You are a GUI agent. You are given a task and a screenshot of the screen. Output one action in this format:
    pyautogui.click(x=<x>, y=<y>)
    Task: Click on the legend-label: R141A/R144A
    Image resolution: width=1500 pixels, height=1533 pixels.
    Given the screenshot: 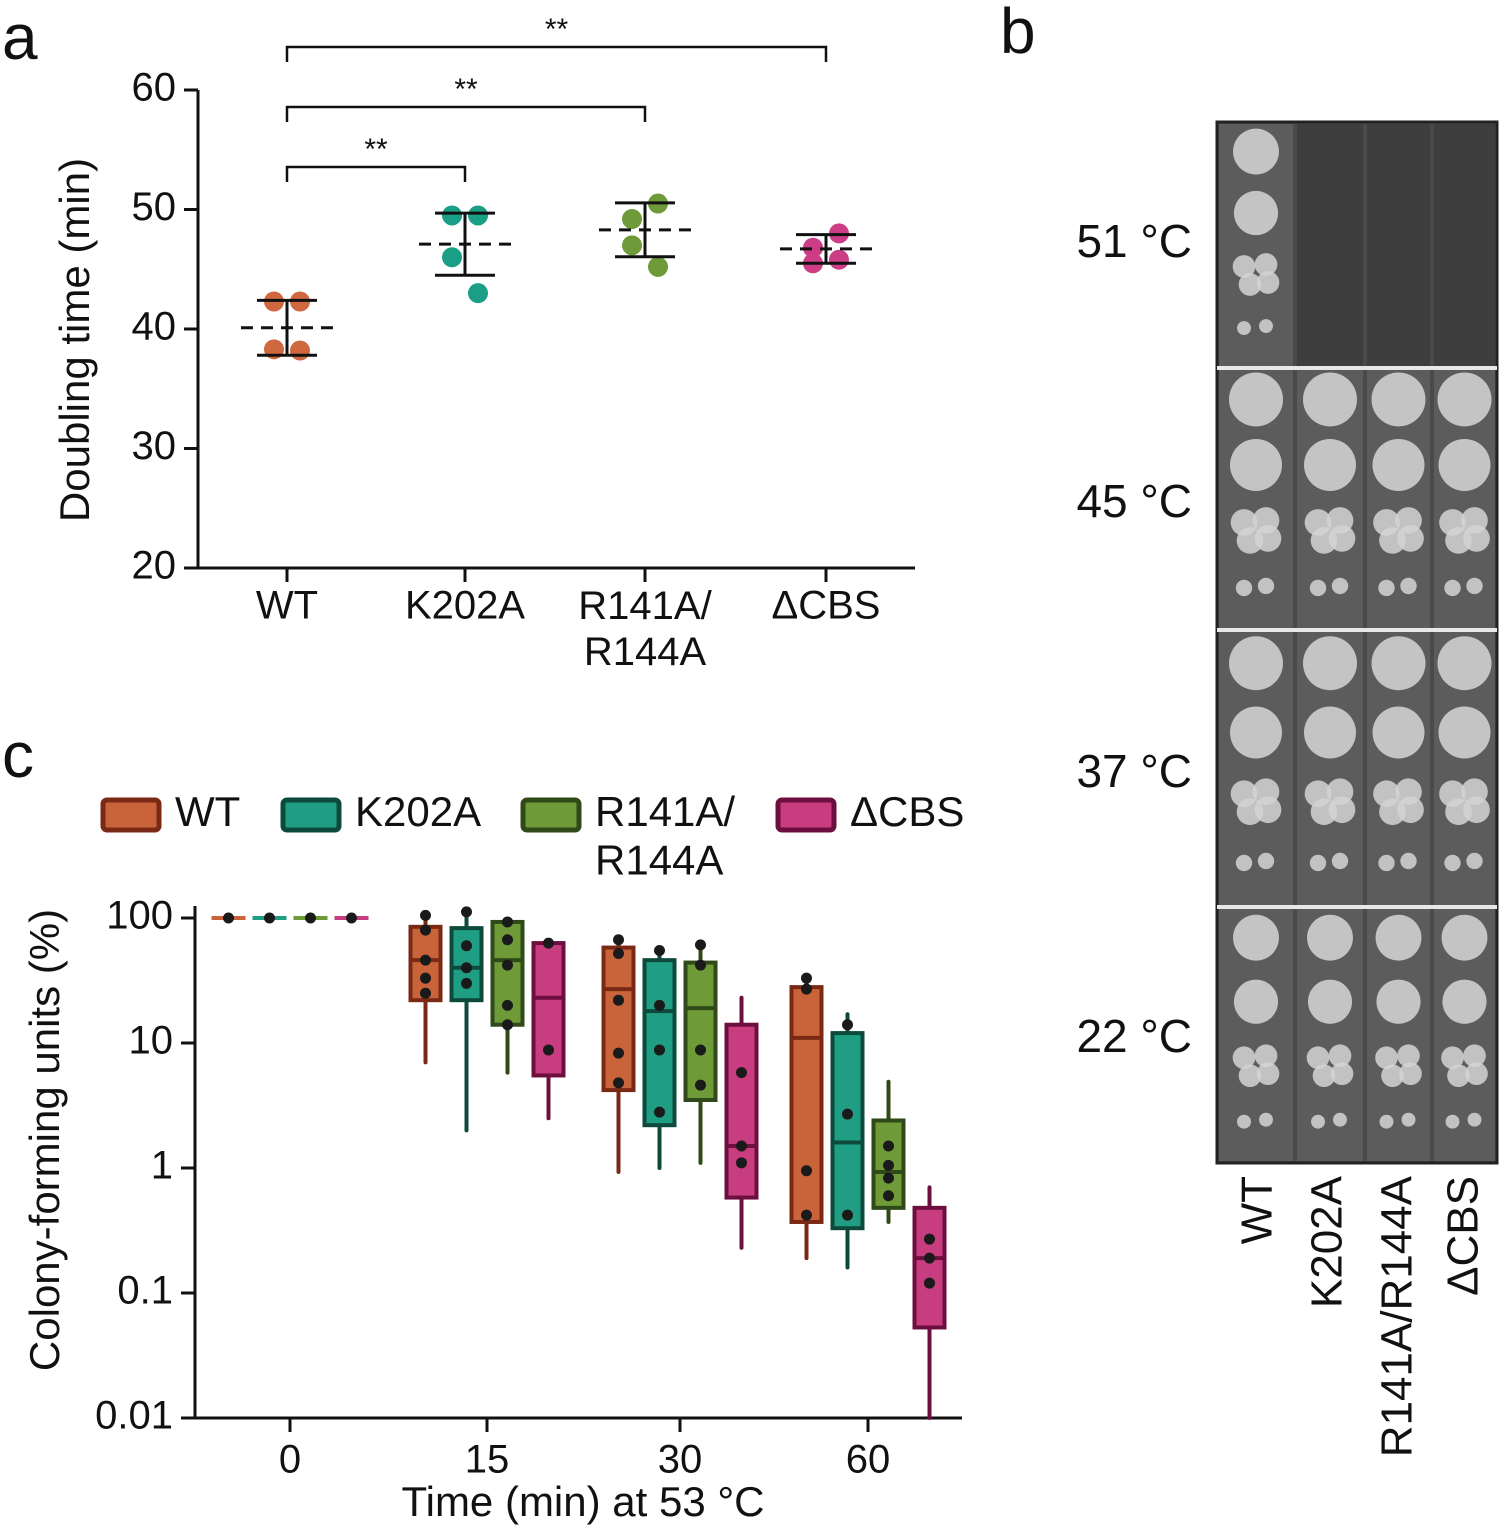 What is the action you would take?
    pyautogui.click(x=665, y=835)
    